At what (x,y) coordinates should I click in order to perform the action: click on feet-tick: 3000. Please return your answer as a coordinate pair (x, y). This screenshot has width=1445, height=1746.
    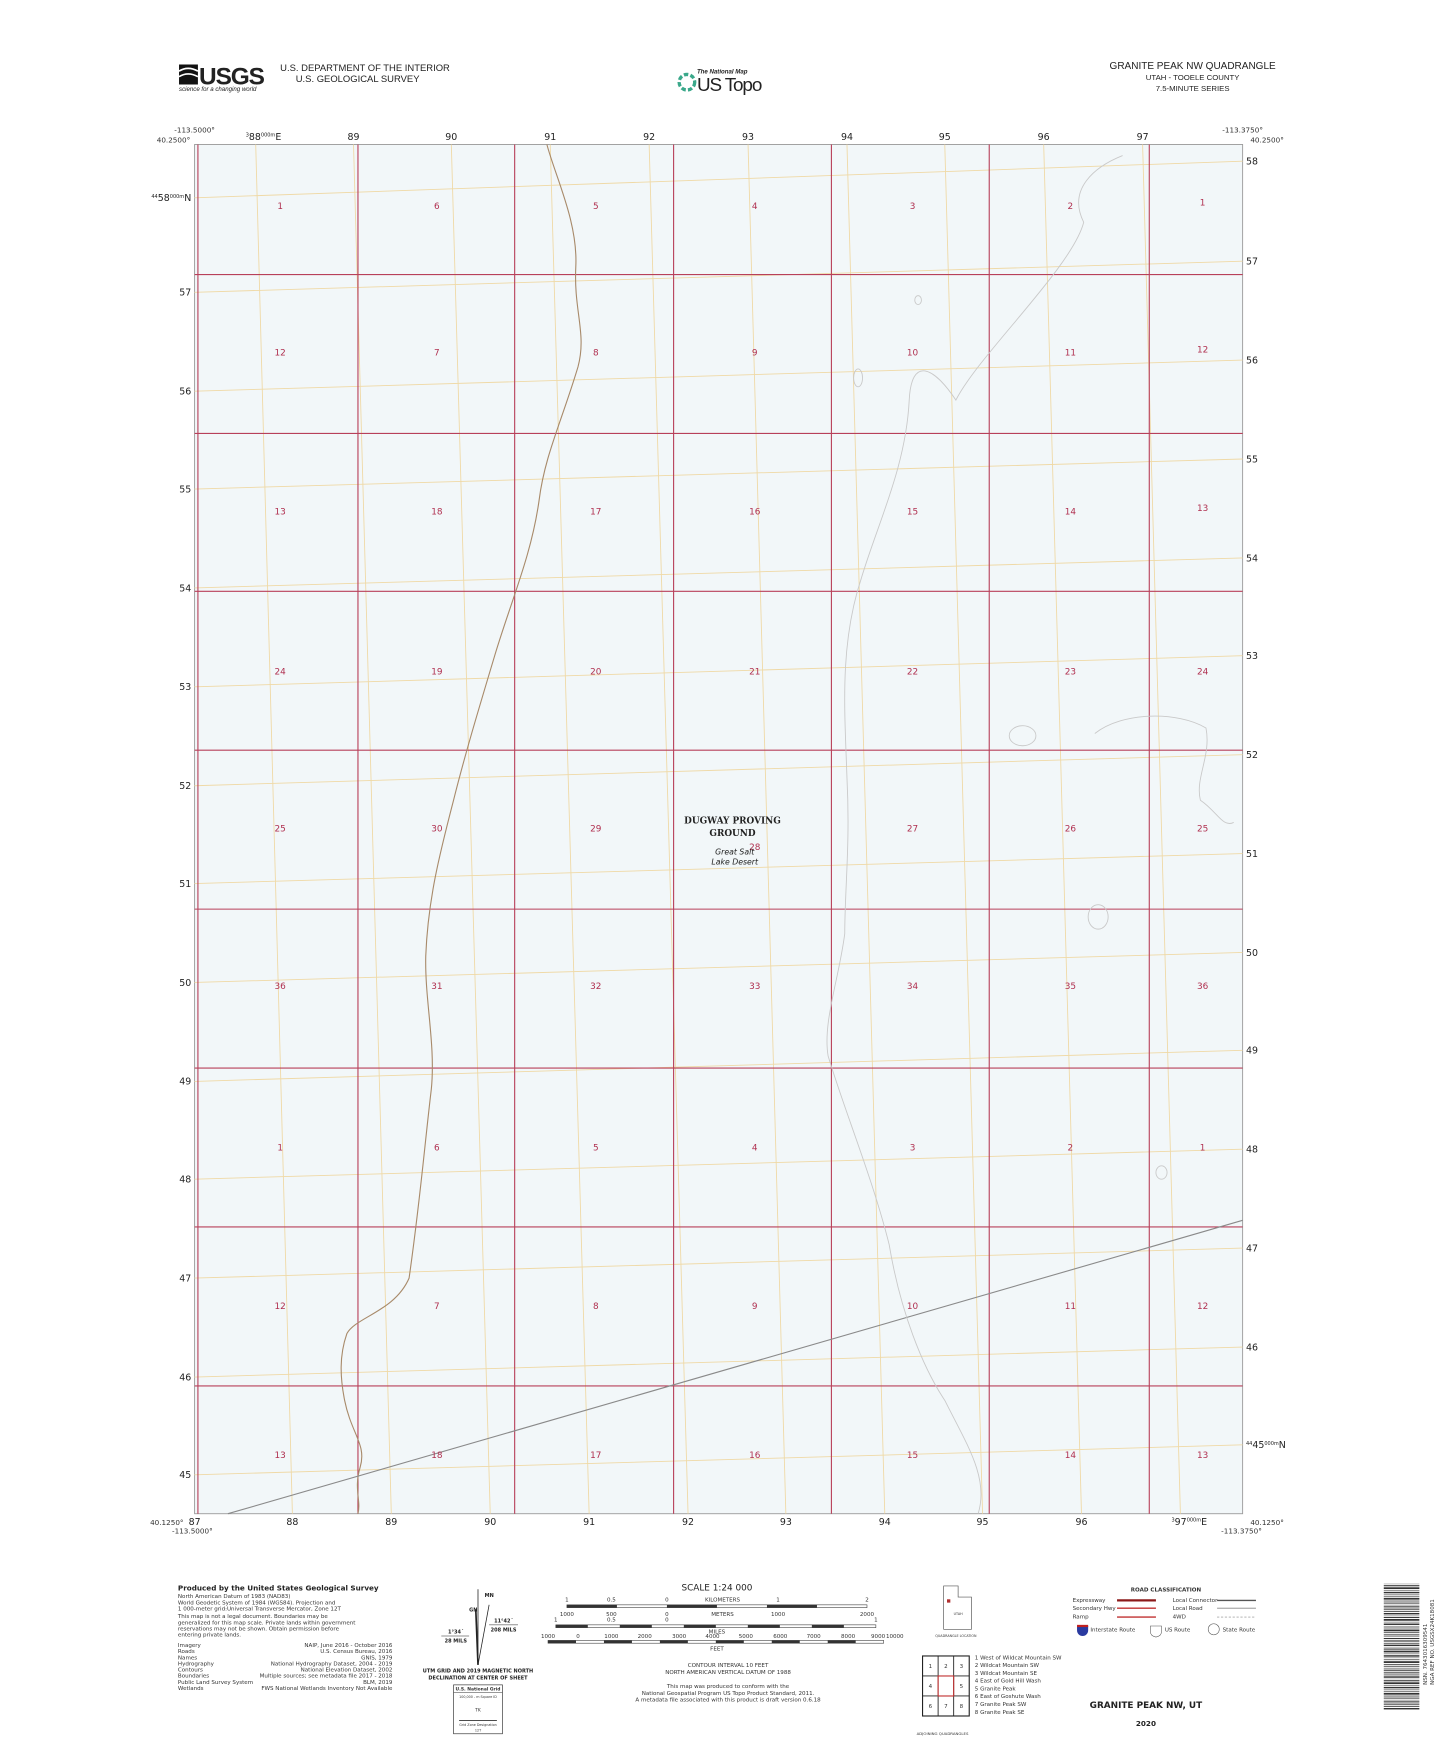
    Looking at the image, I should click on (679, 1637).